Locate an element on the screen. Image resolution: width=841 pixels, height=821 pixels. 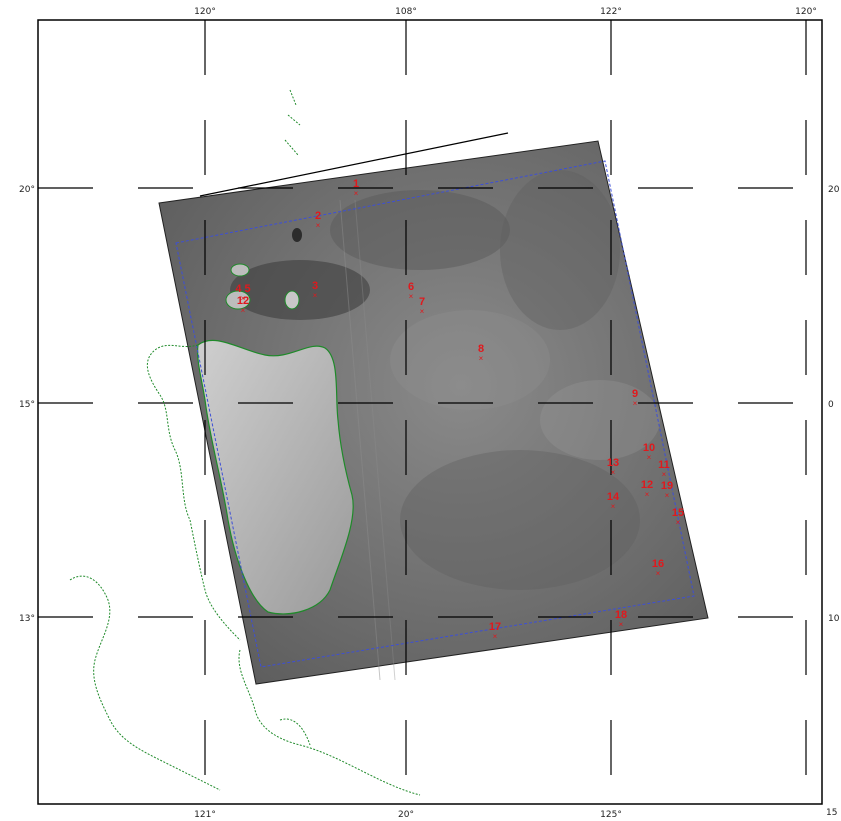
tick-bottom-2: 20° is located at coordinates (406, 815).